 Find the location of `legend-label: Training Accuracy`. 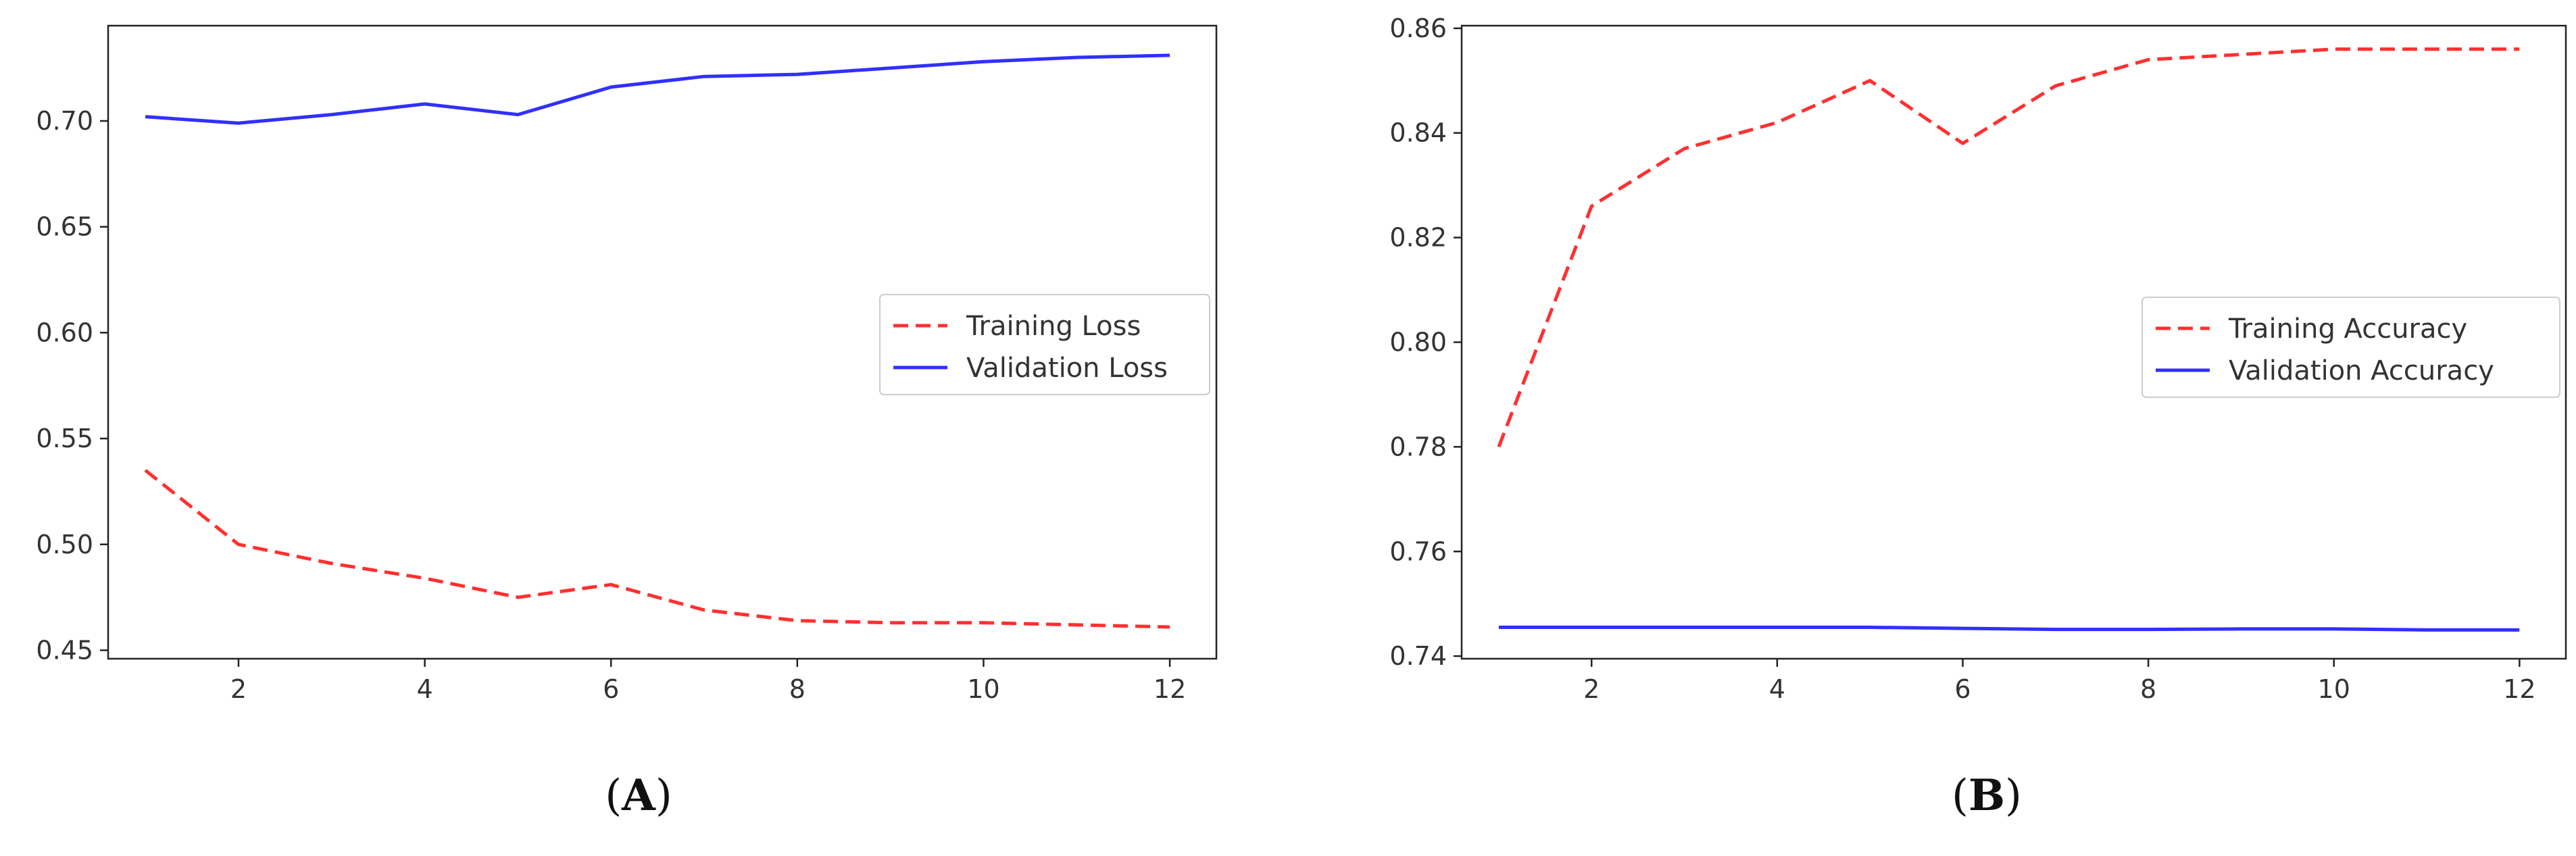

legend-label: Training Accuracy is located at coordinates (2347, 329).